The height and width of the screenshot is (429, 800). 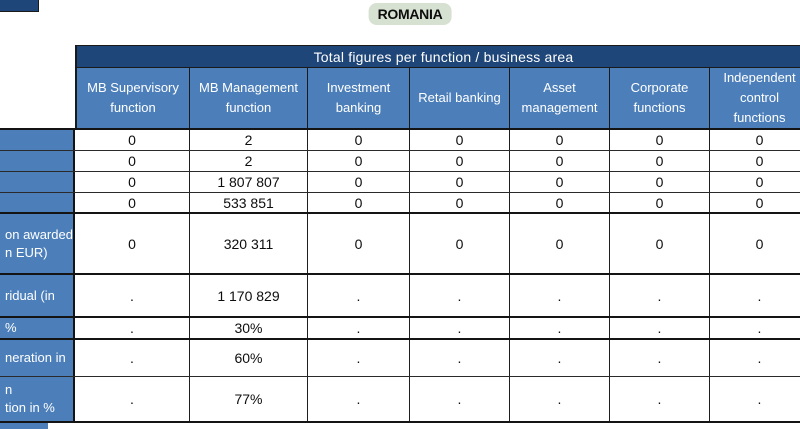 What do you see at coordinates (755, 98) in the screenshot?
I see `column-header-independent-control: Independent control functions` at bounding box center [755, 98].